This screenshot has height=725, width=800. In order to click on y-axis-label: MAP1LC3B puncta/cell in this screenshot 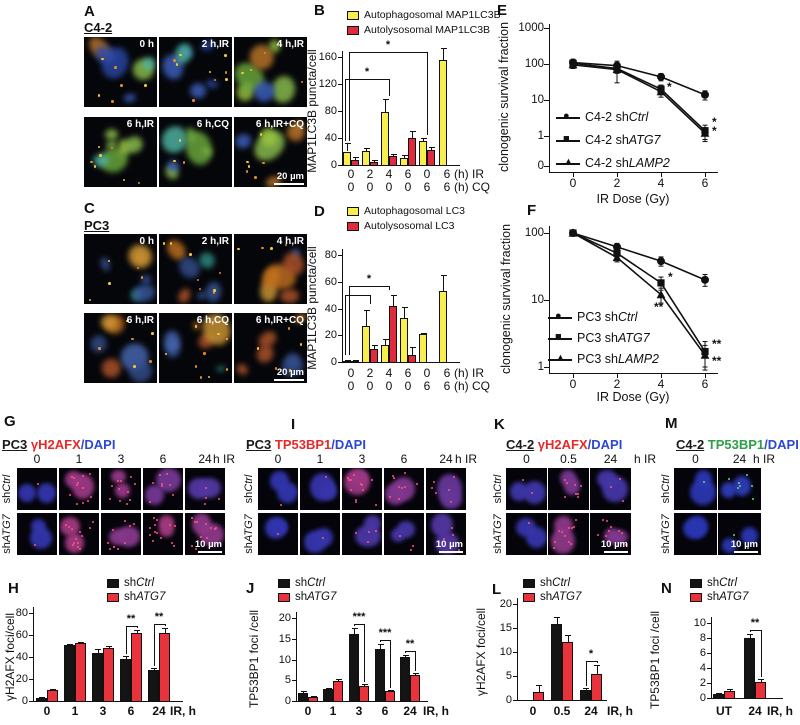, I will do `click(312, 111)`.